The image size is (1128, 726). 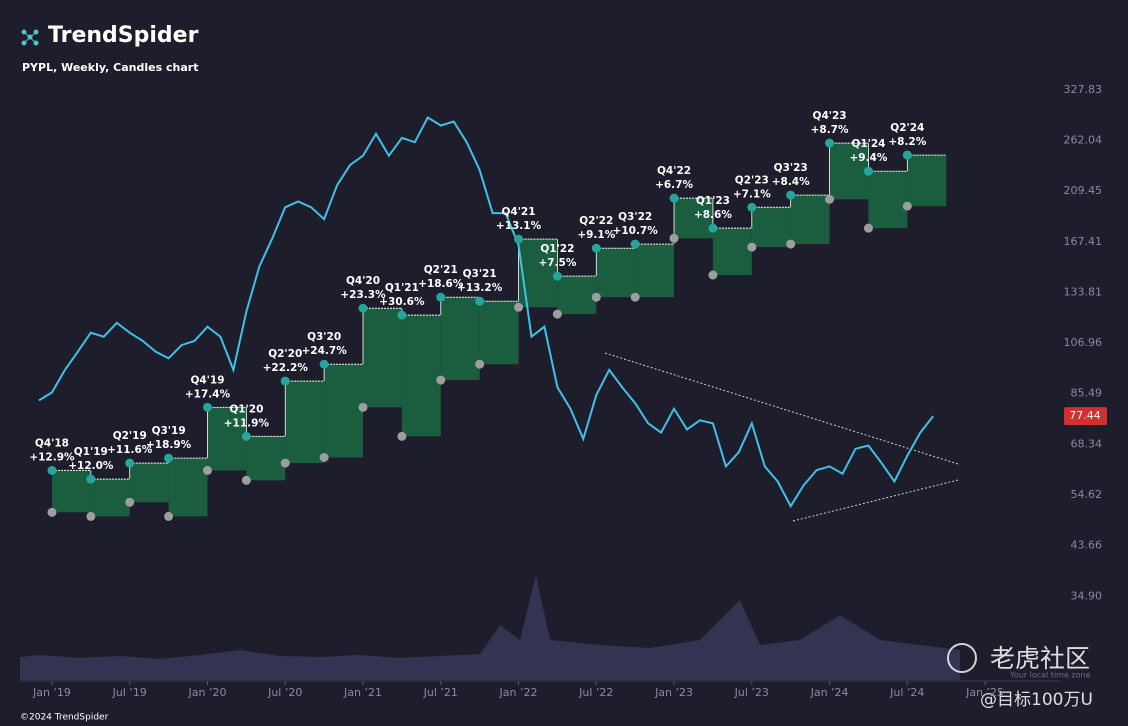 What do you see at coordinates (962, 658) in the screenshot?
I see `watermark-icon` at bounding box center [962, 658].